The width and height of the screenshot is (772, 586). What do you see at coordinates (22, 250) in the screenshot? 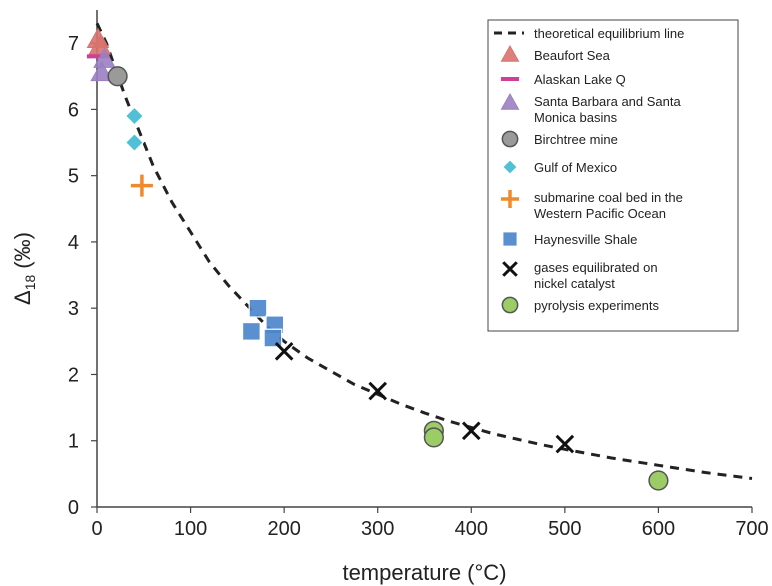
I see `y-axis-label-unit: (‰)` at bounding box center [22, 250].